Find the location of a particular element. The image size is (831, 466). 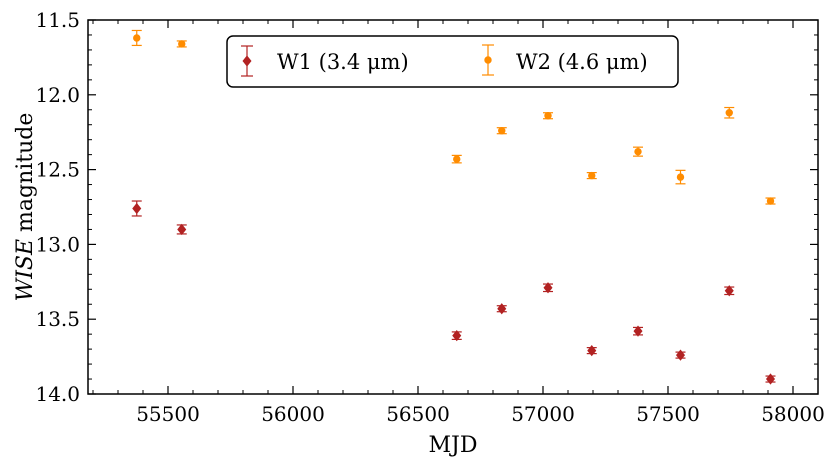

y-axis-label-italic: WISE is located at coordinates (25, 270).